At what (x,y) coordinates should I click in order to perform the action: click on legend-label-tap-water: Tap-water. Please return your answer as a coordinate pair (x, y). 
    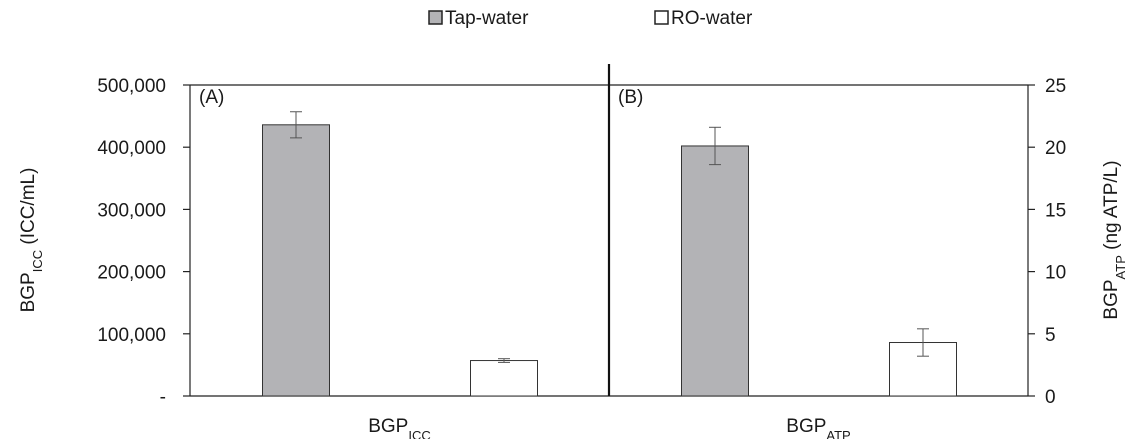
    Looking at the image, I should click on (487, 18).